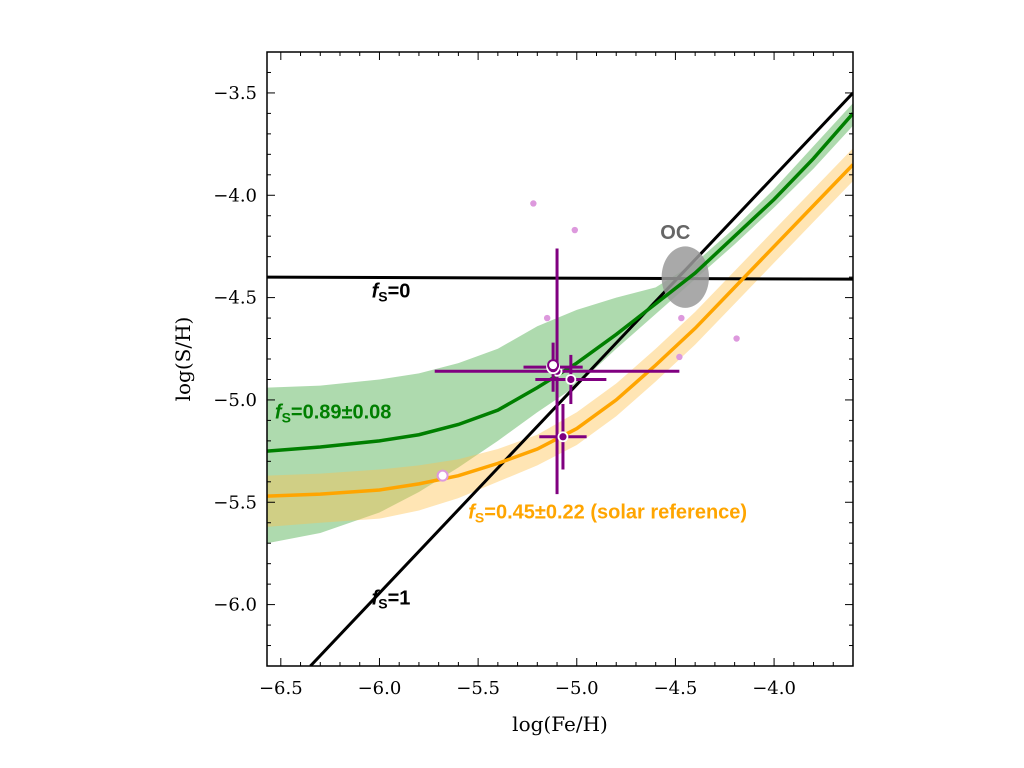 The width and height of the screenshot is (1024, 768). Describe the element at coordinates (615, 513) in the screenshot. I see `annotation-value: =0.45±0.22 (solar reference)` at that location.